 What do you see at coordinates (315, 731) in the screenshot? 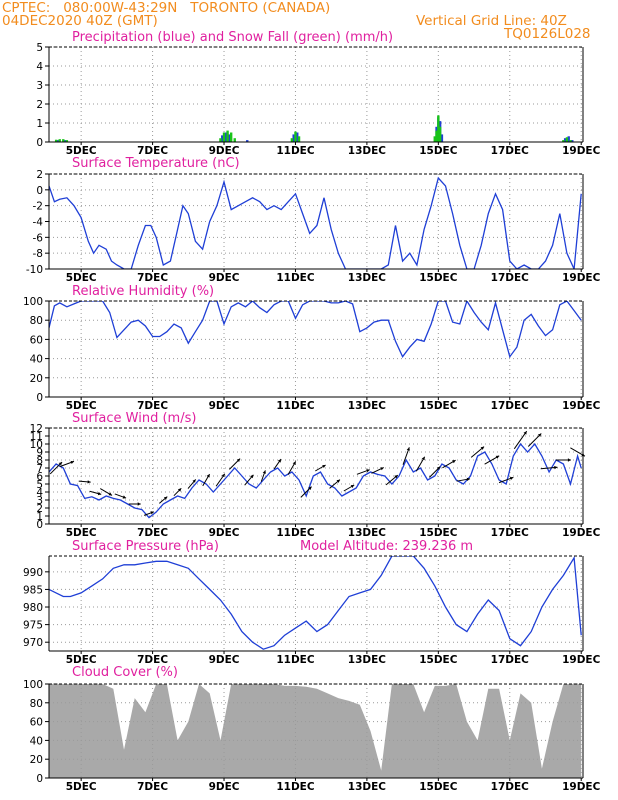
I see `cloud-cover-area` at bounding box center [315, 731].